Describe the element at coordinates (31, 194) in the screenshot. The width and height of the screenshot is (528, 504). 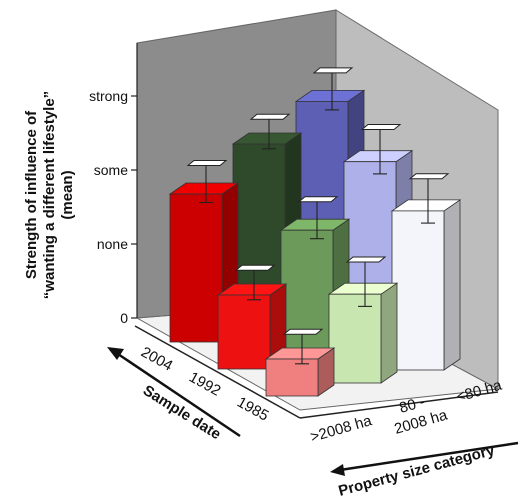
I see `y-label-line-1: Strength of influence of` at that location.